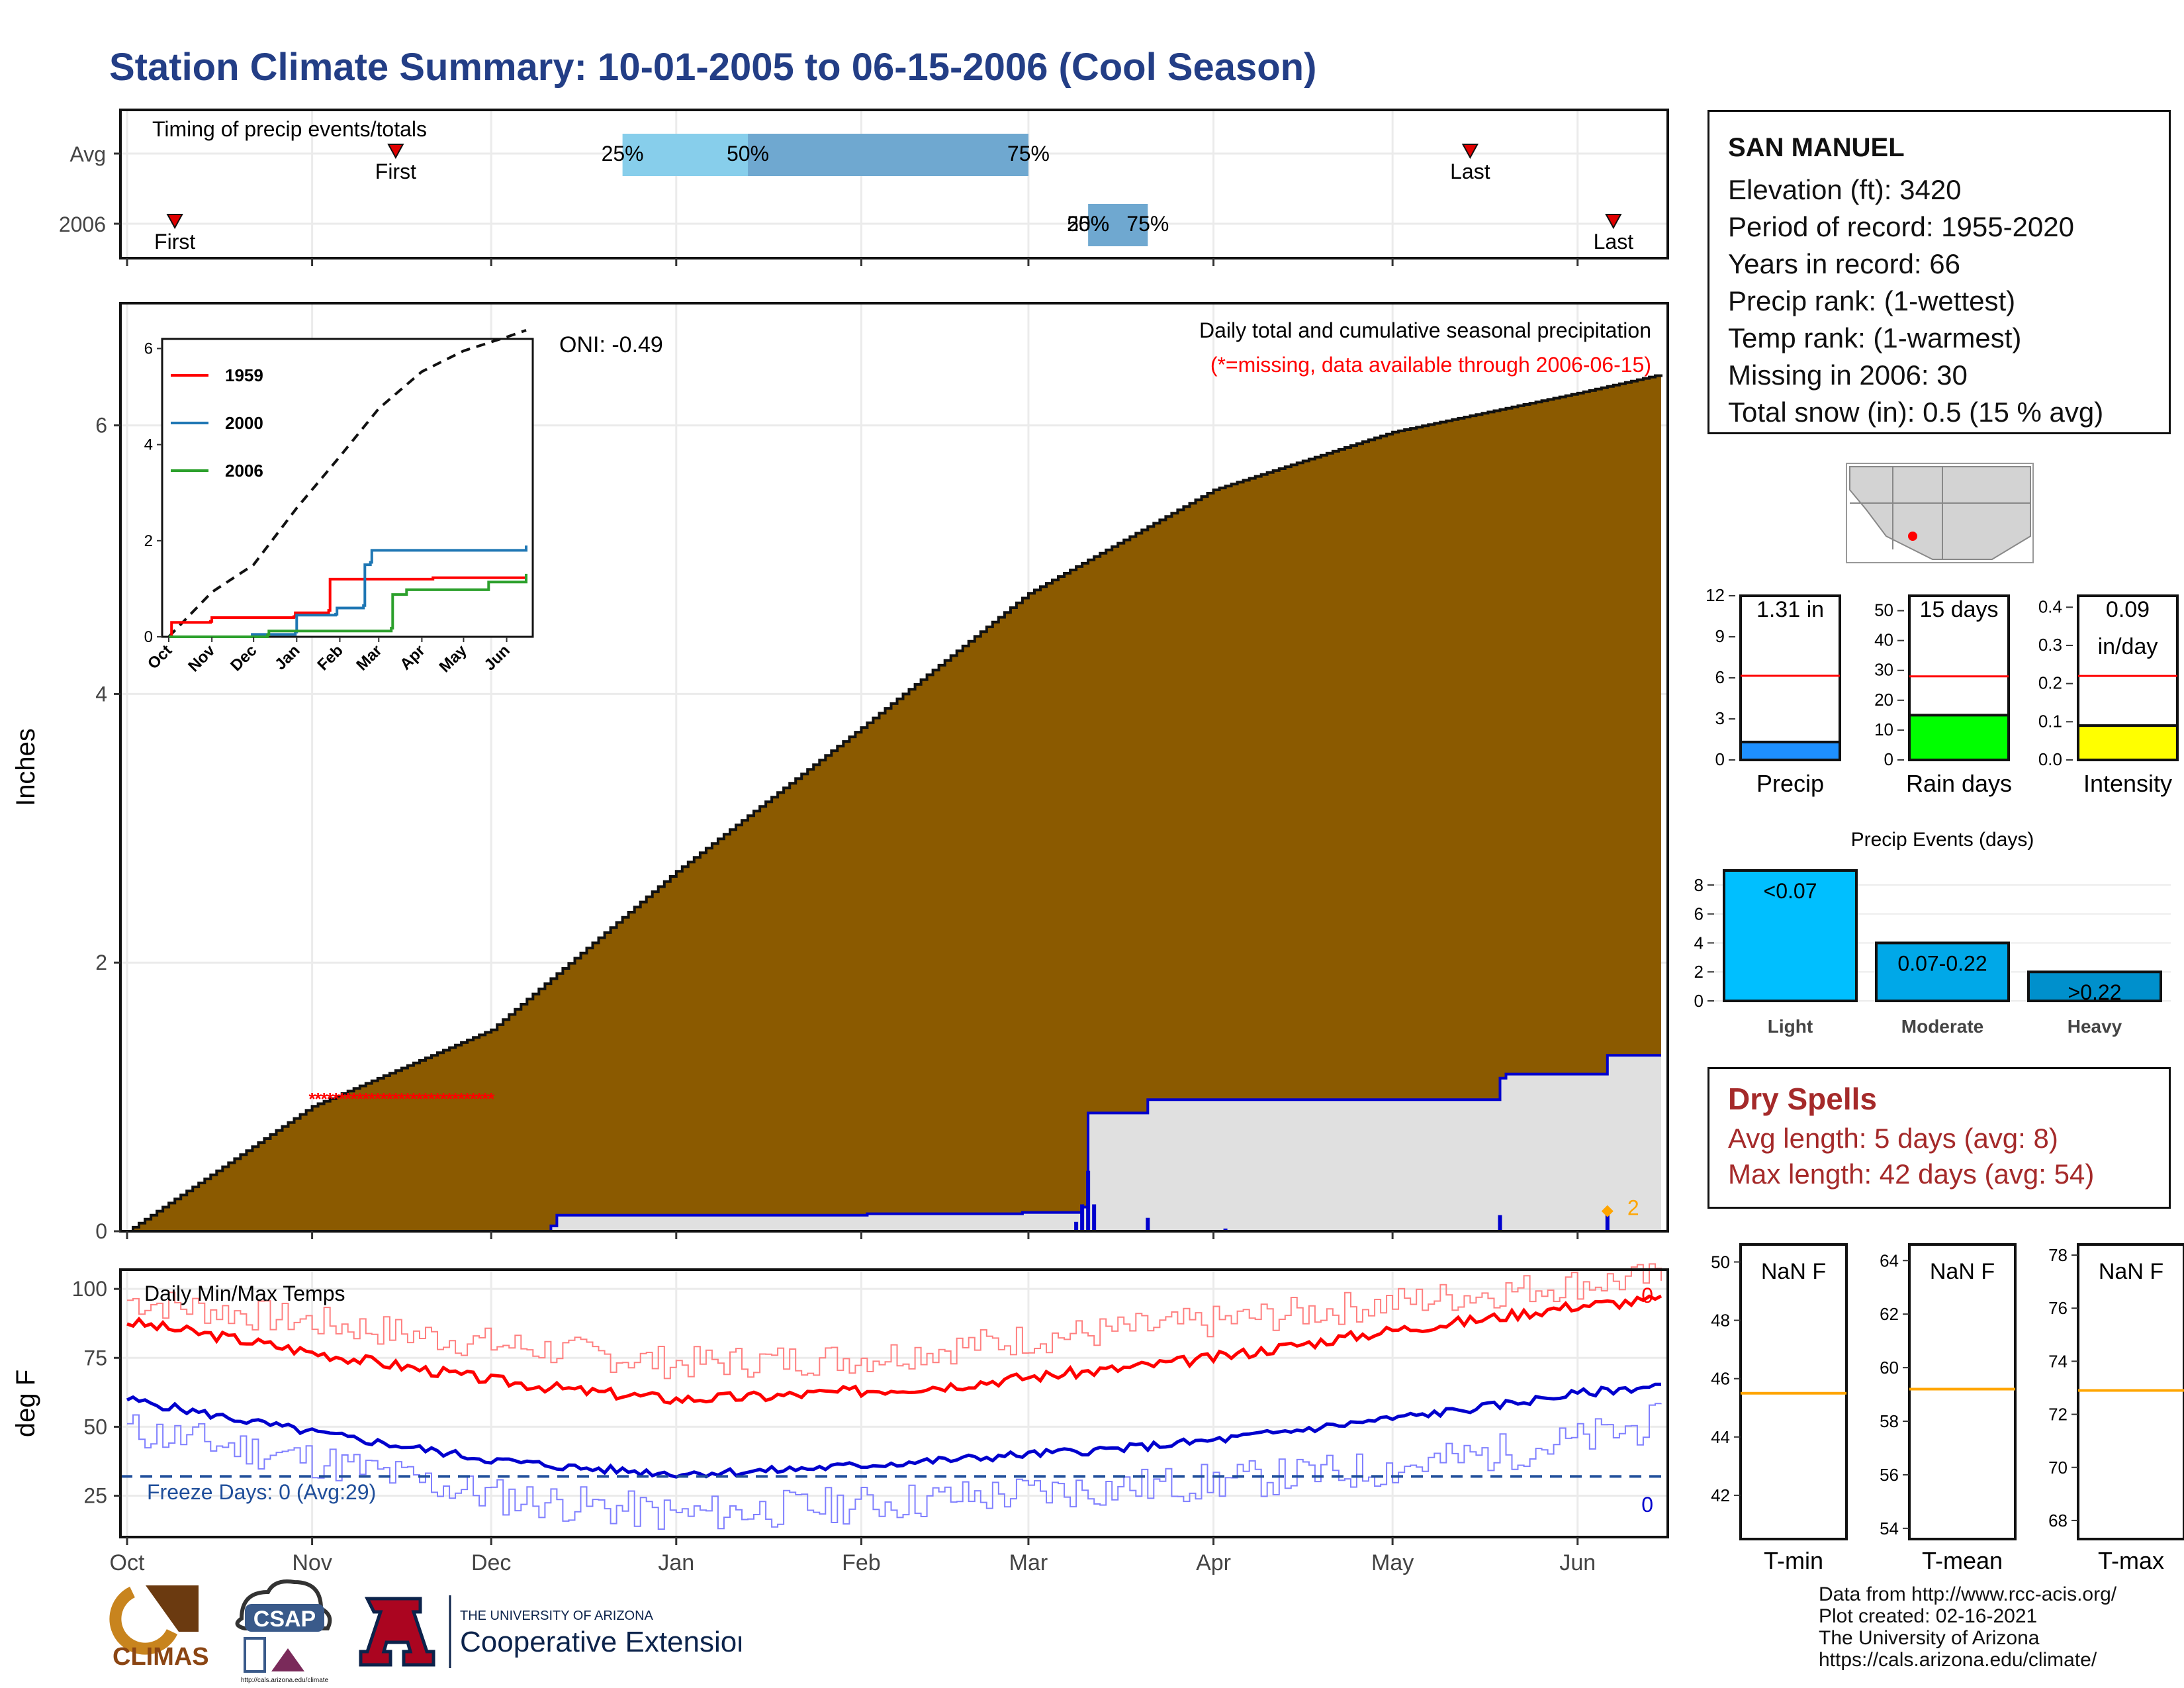  I want to click on csap-logo: CSAP http://cals.arizona.edu/climate, so click(283, 1631).